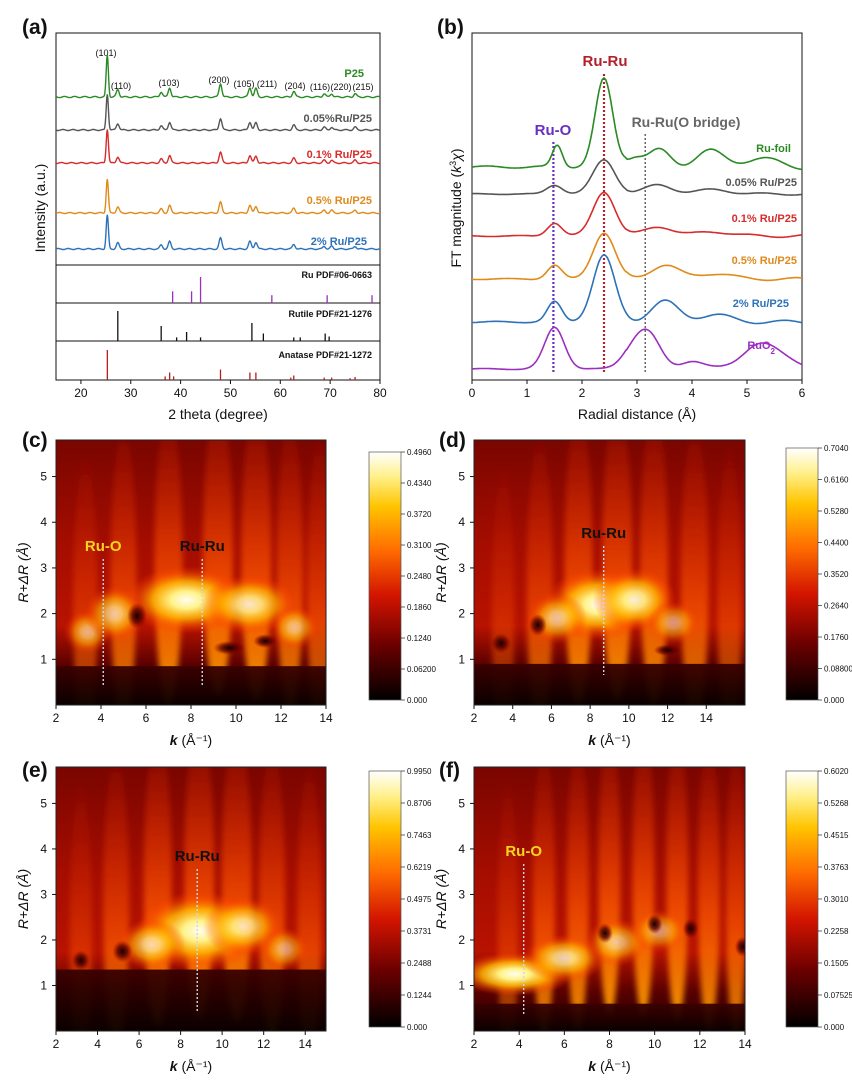  What do you see at coordinates (218, 414) in the screenshot?
I see `x-axis-title: 2 theta (degree)` at bounding box center [218, 414].